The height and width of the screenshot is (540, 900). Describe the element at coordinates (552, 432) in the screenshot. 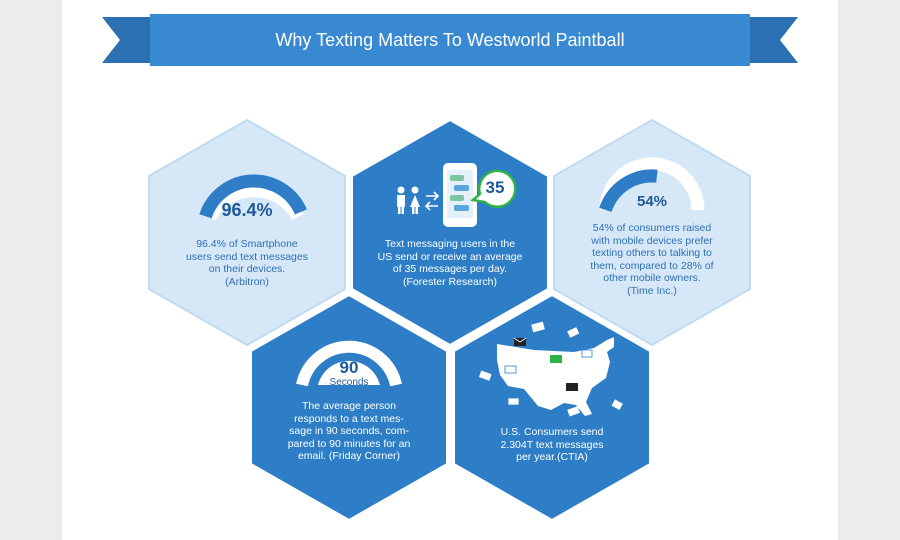

I see `caption-line: U.S. Consumers send` at that location.